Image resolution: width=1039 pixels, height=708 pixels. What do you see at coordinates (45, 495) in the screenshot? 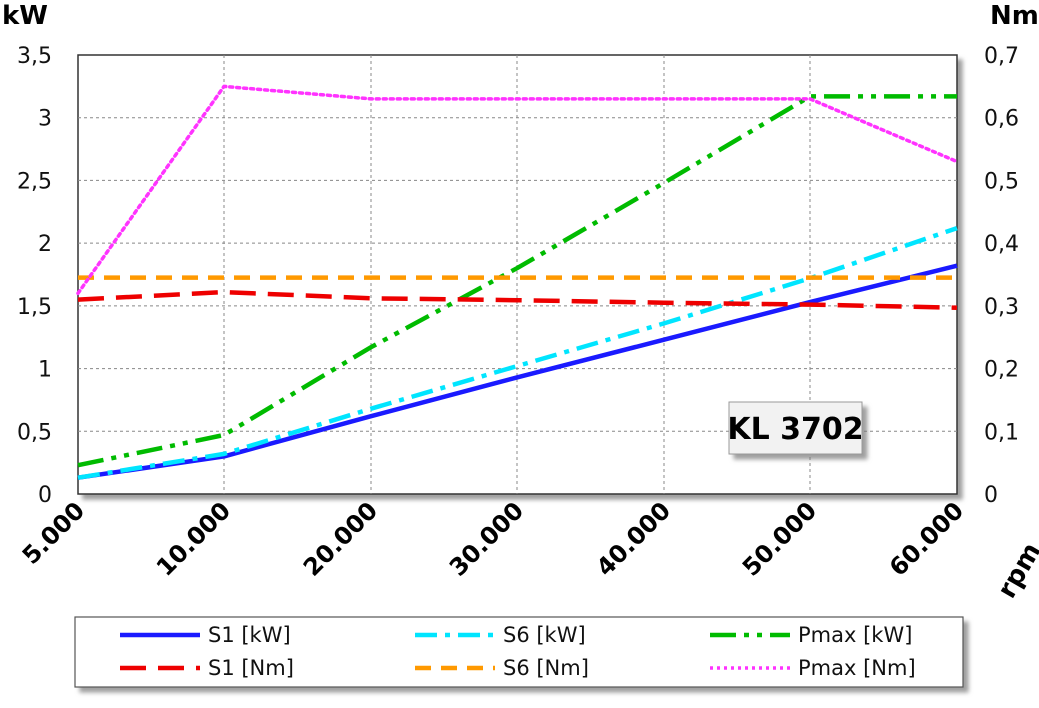
I see `y-left-tick-label: 0` at bounding box center [45, 495].